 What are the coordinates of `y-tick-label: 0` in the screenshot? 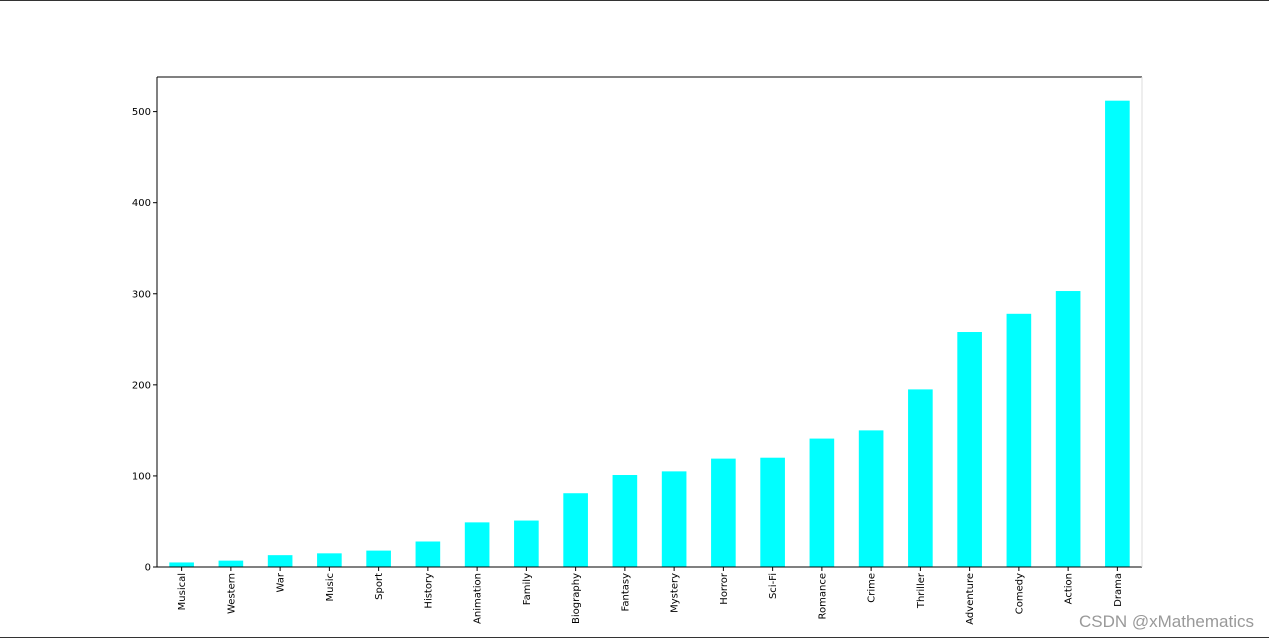 It's located at (148, 568).